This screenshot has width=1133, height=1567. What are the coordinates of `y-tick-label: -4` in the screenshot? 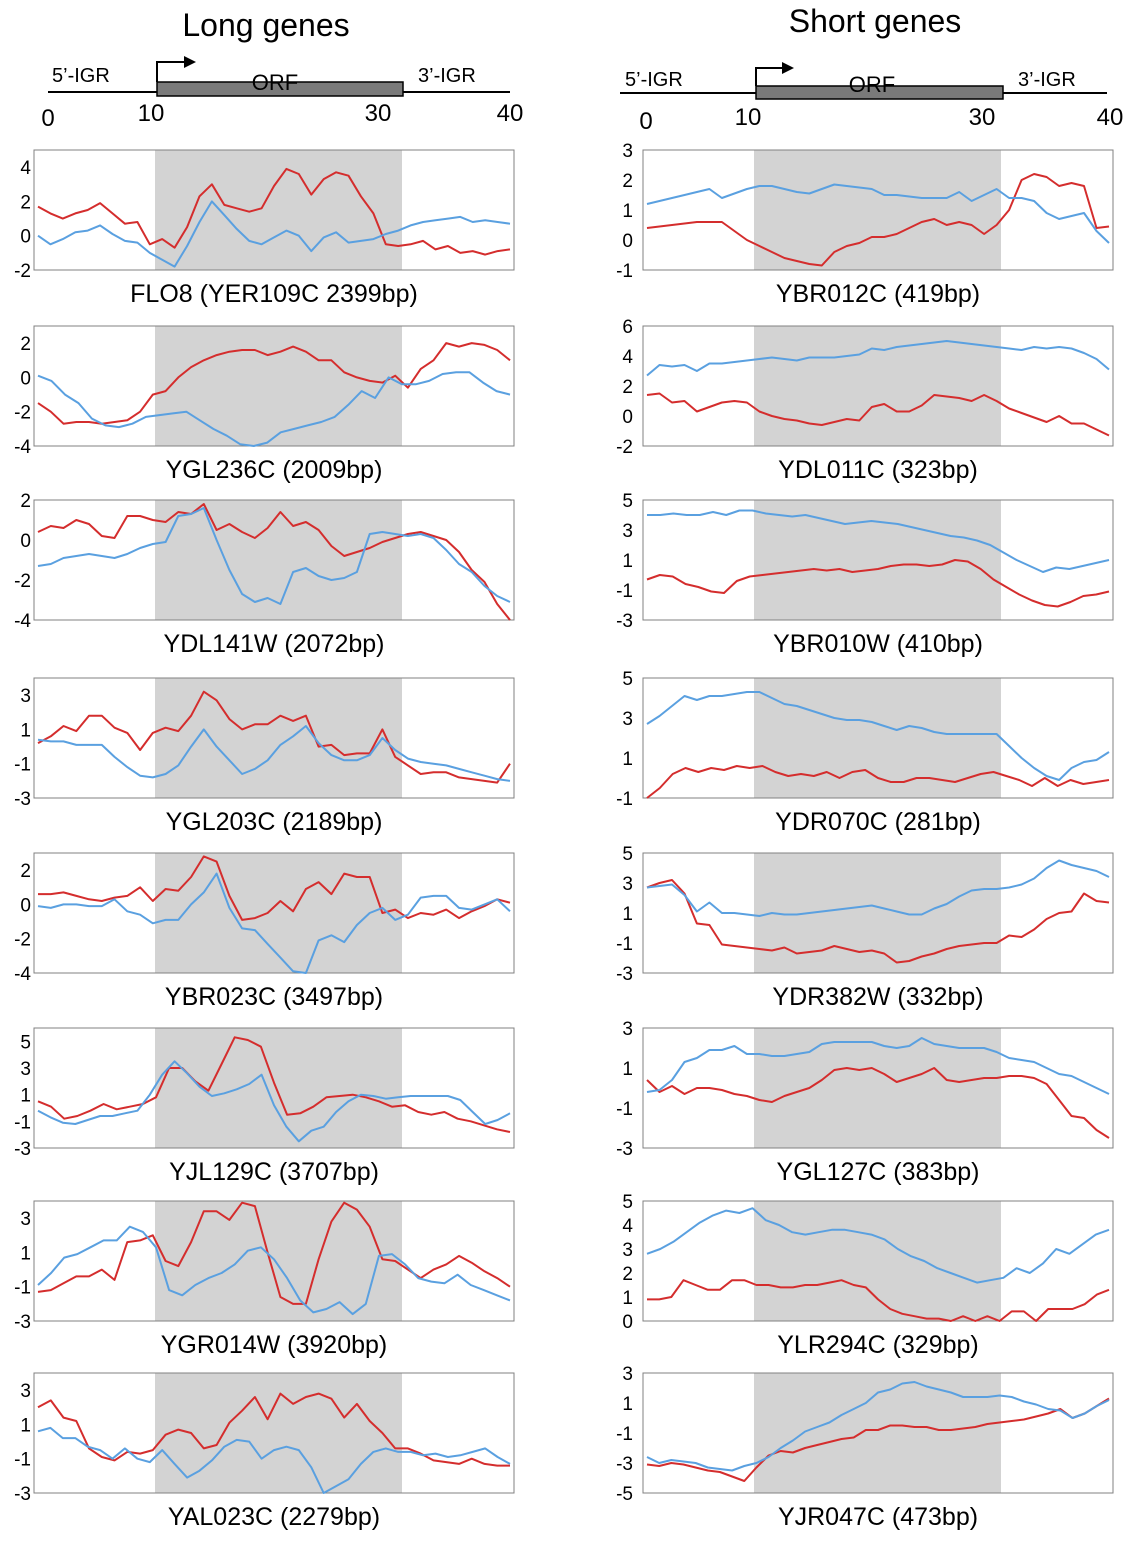 It's located at (22, 974).